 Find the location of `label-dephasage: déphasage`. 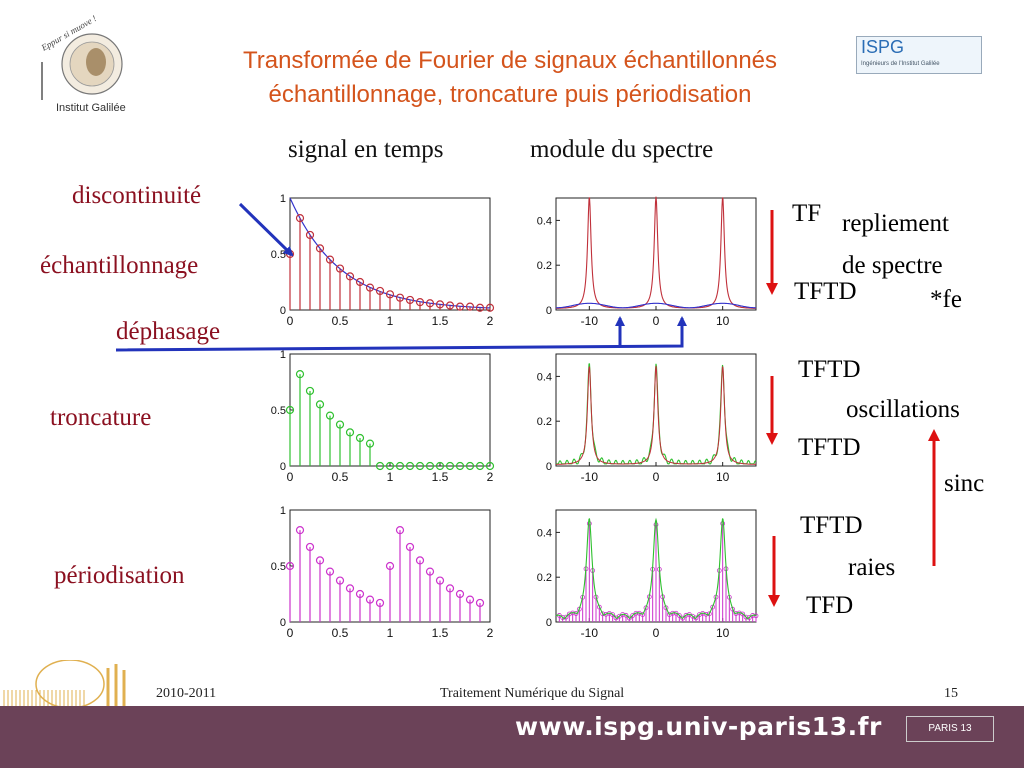

label-dephasage: déphasage is located at coordinates (168, 331).